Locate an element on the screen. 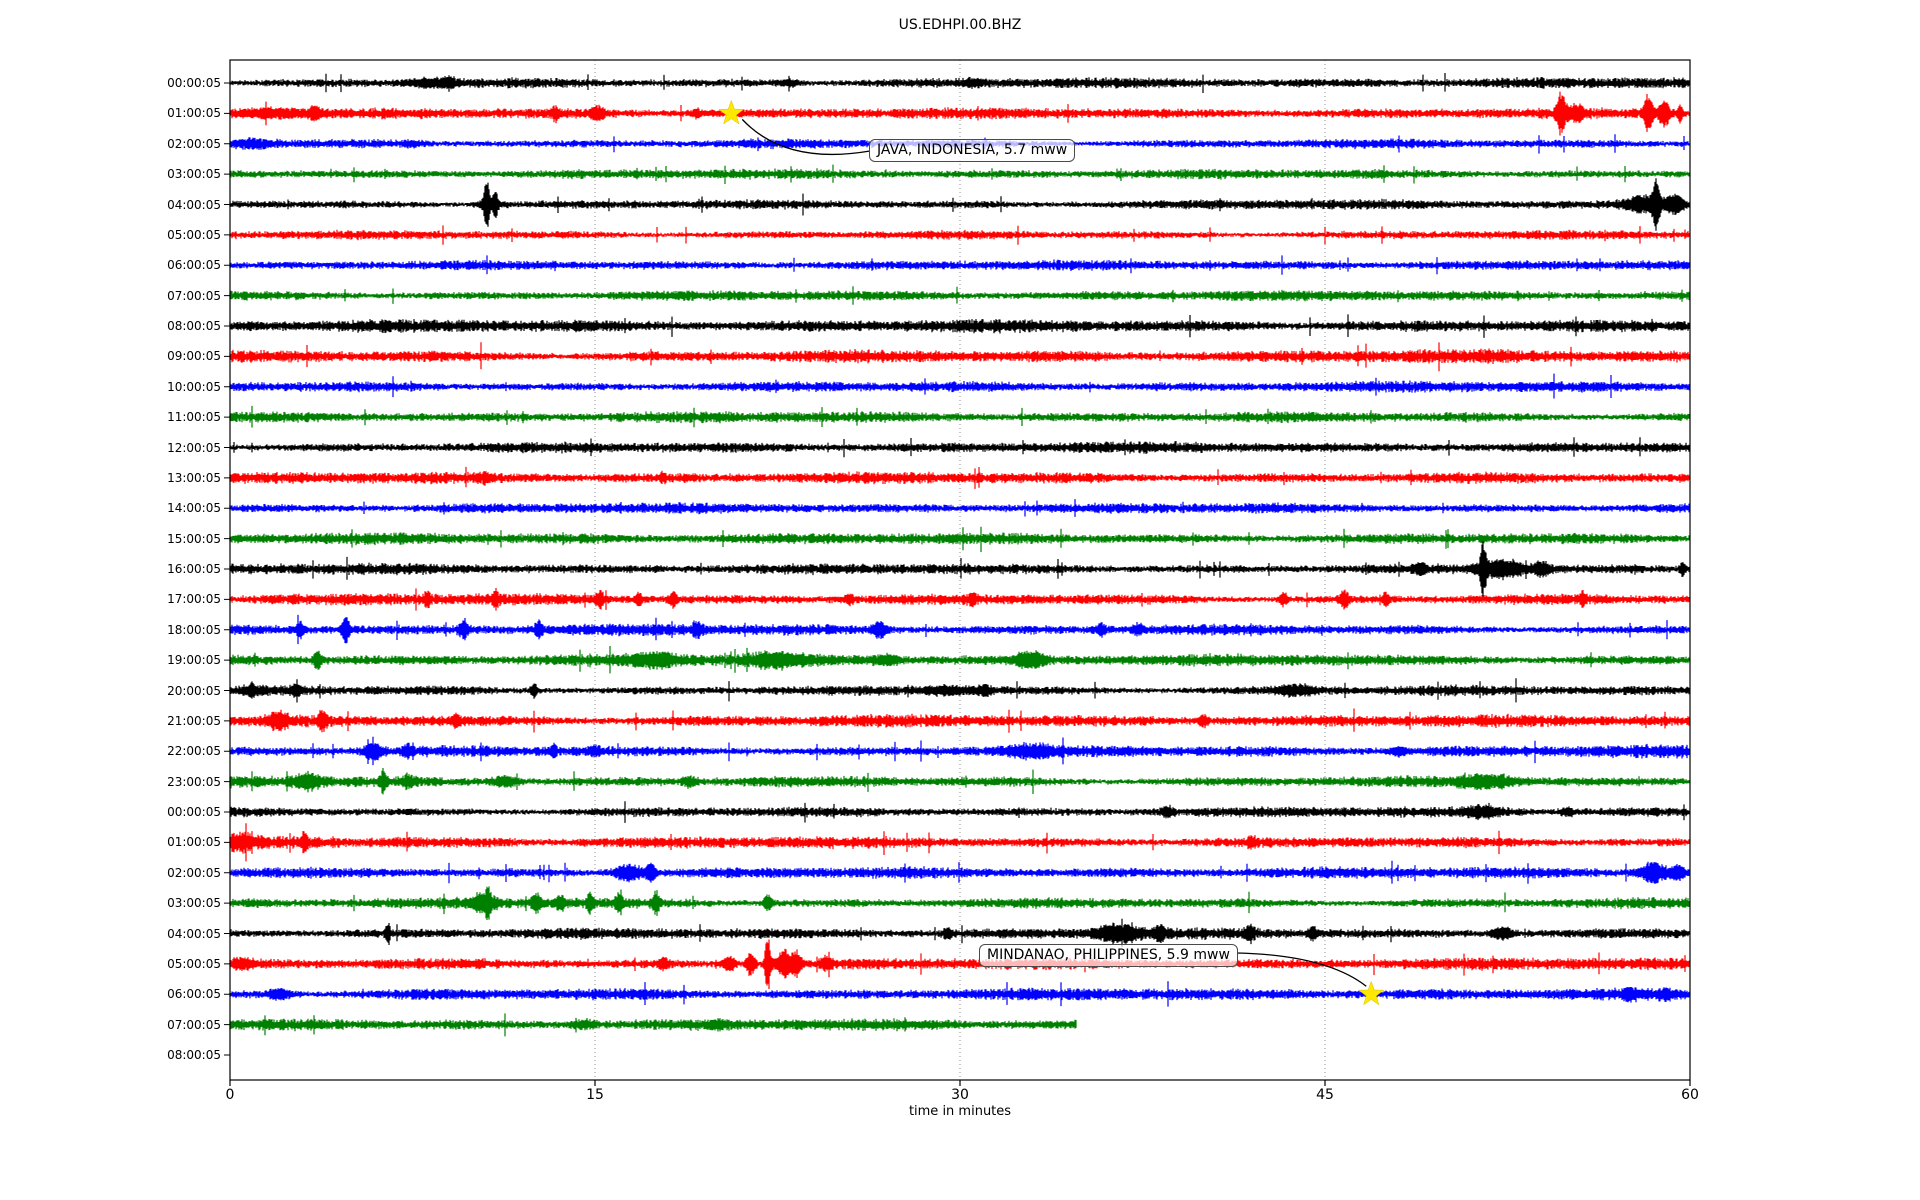 This screenshot has width=1920, height=1200. x-tick-label: 0 is located at coordinates (230, 1095).